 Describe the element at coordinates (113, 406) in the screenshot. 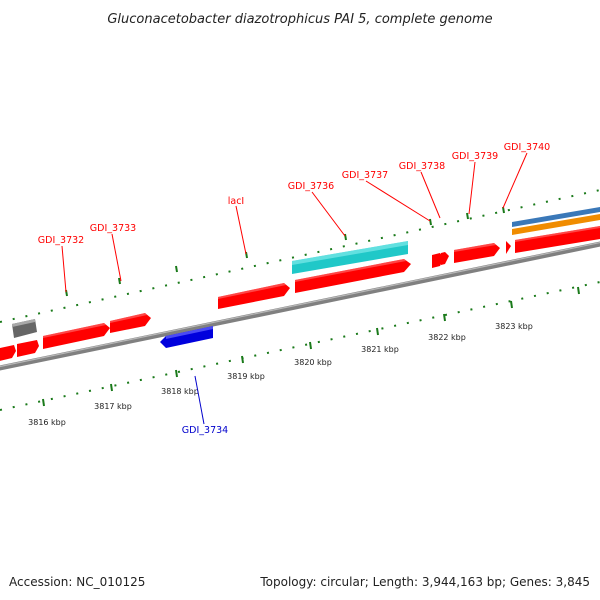

I see `scale-label-3817: 3817 kbp` at that location.